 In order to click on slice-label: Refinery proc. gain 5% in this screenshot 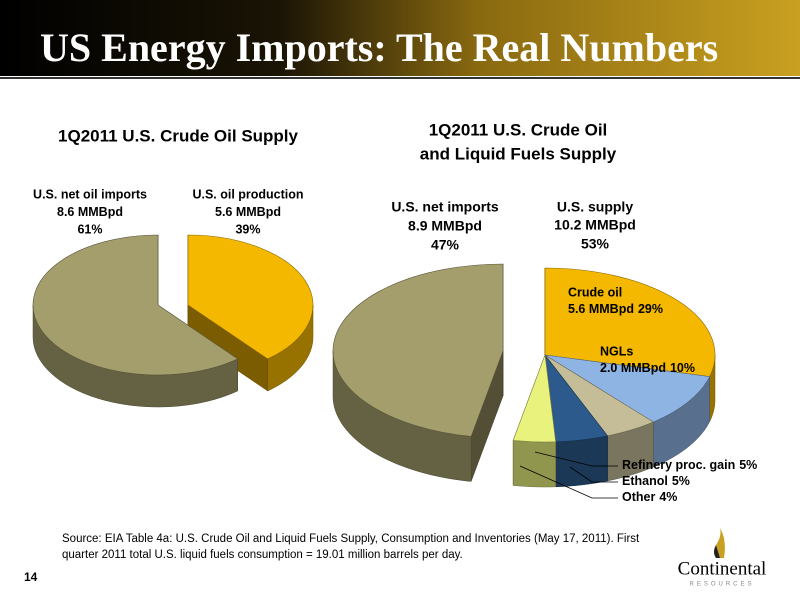, I will do `click(689, 465)`.